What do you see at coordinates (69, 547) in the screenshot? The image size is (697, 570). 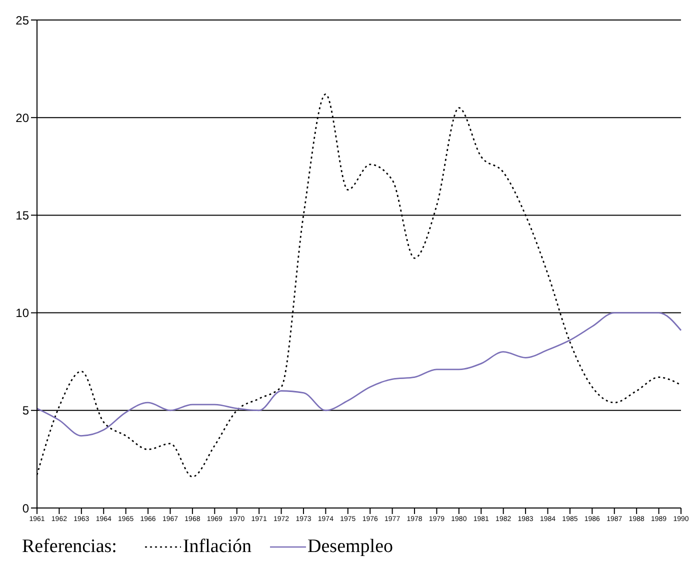 I see `legend-title: Referencias:` at bounding box center [69, 547].